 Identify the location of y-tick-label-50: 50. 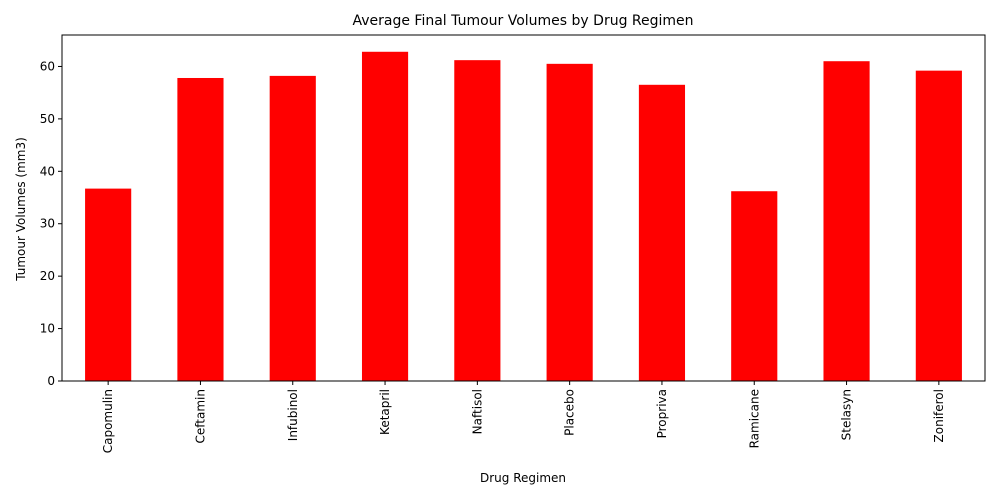
(47, 119).